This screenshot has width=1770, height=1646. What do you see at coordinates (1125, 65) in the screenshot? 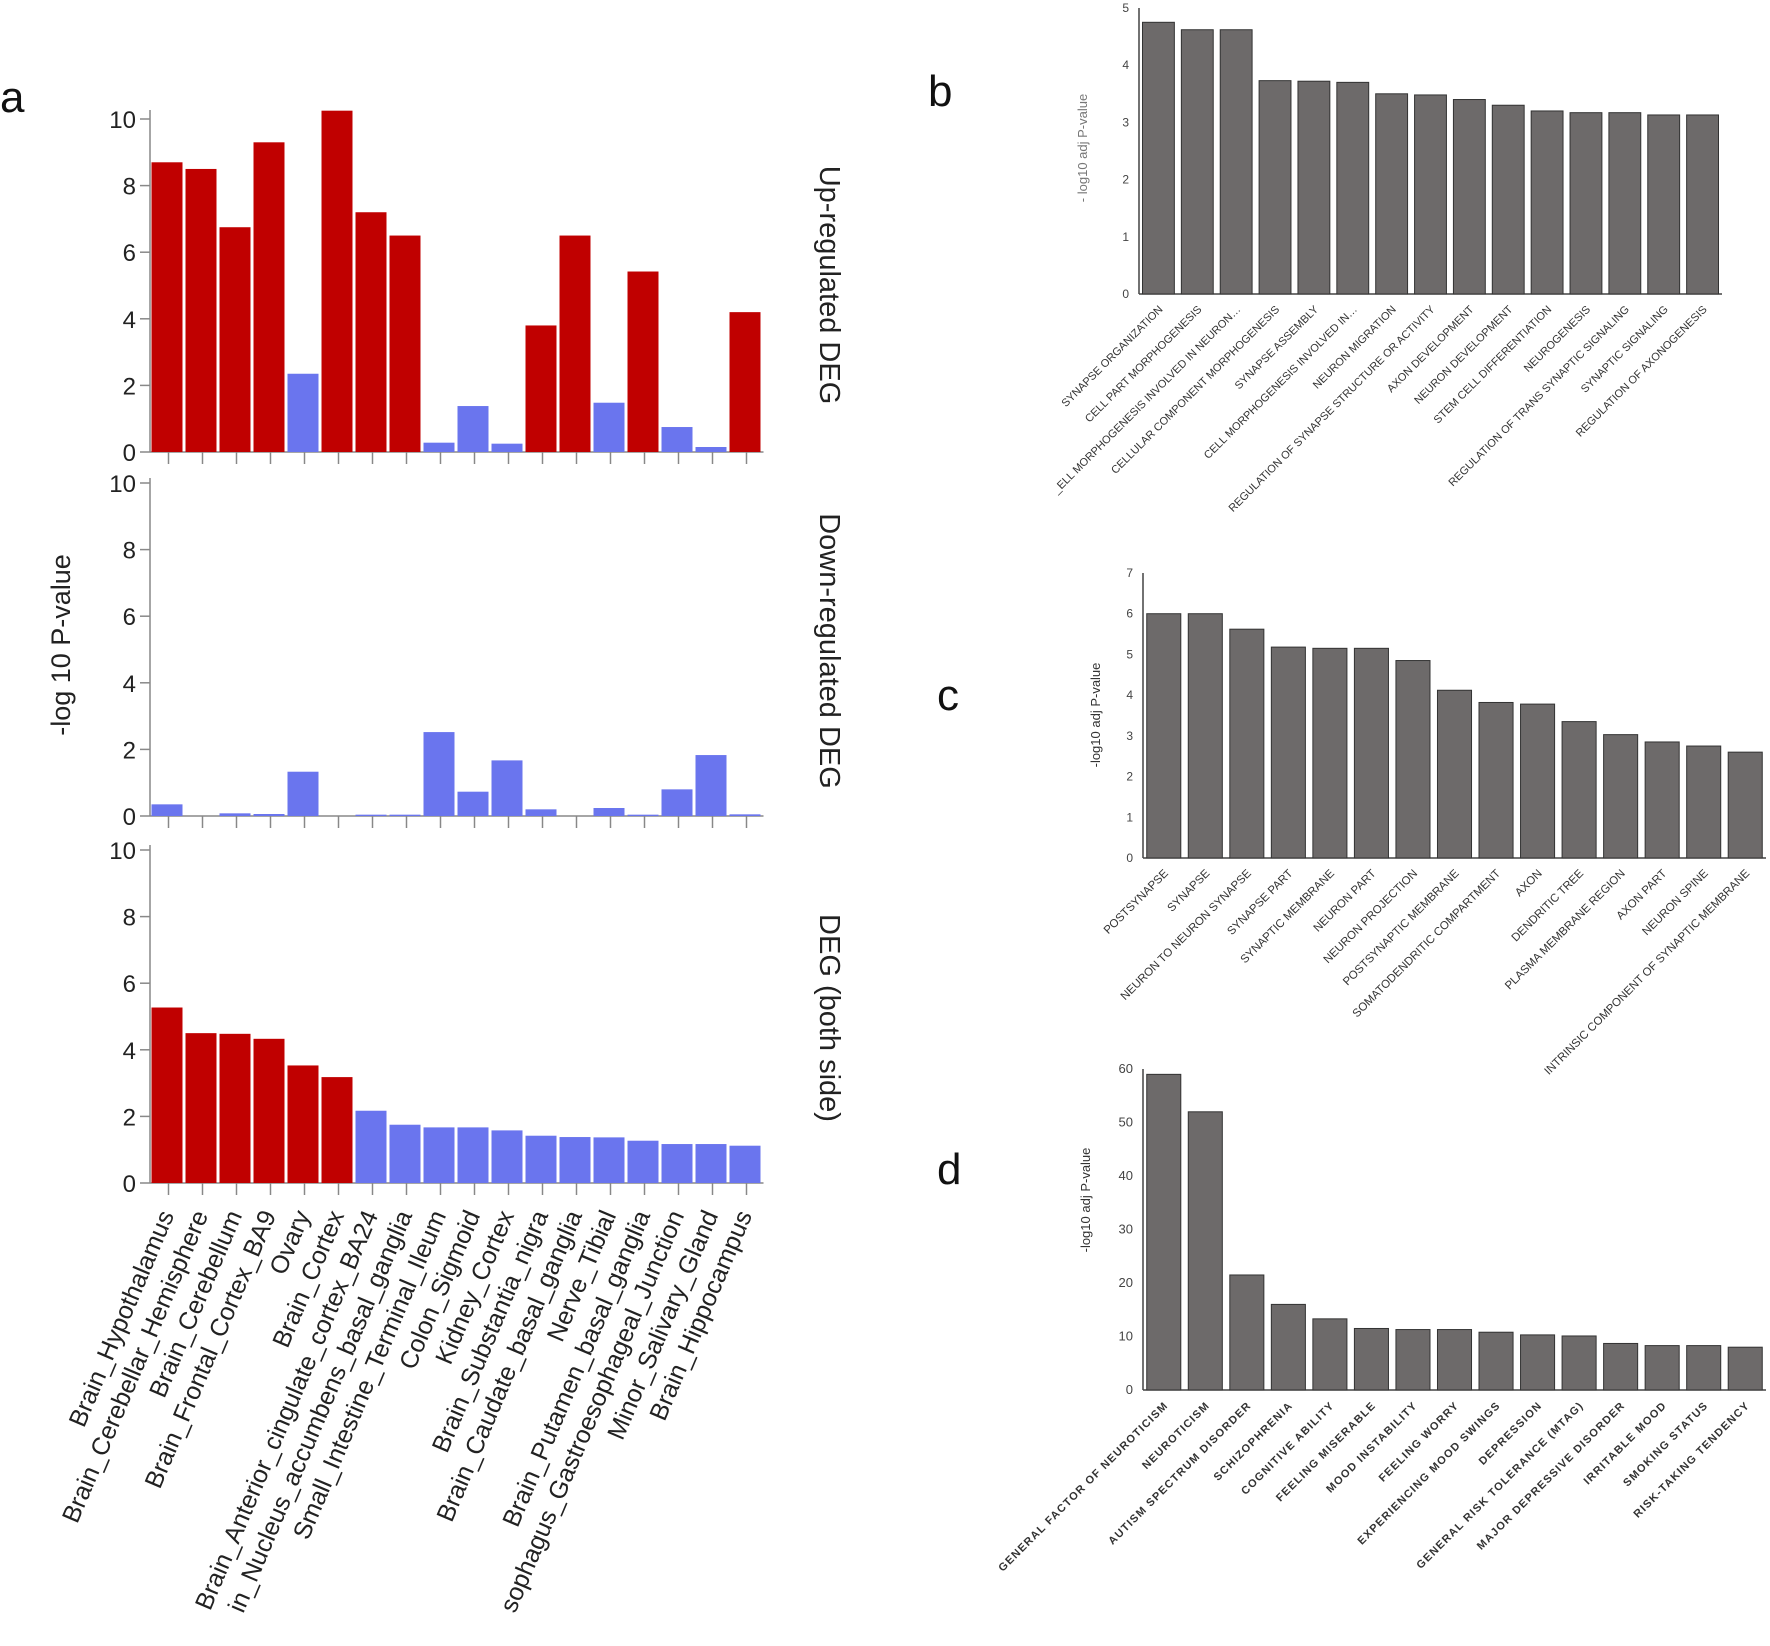
I see `chart-b-ytick-label: 4` at bounding box center [1125, 65].